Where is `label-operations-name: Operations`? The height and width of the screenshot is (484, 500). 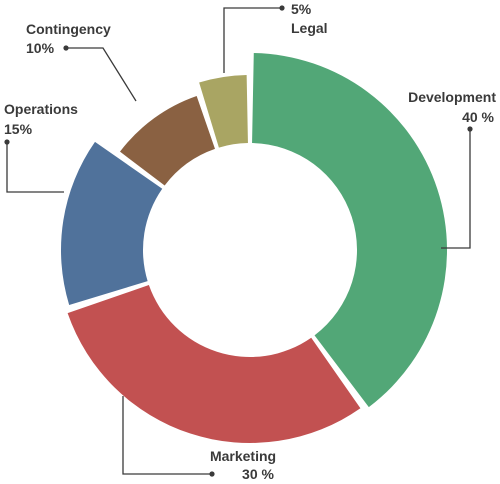
label-operations-name: Operations is located at coordinates (41, 109).